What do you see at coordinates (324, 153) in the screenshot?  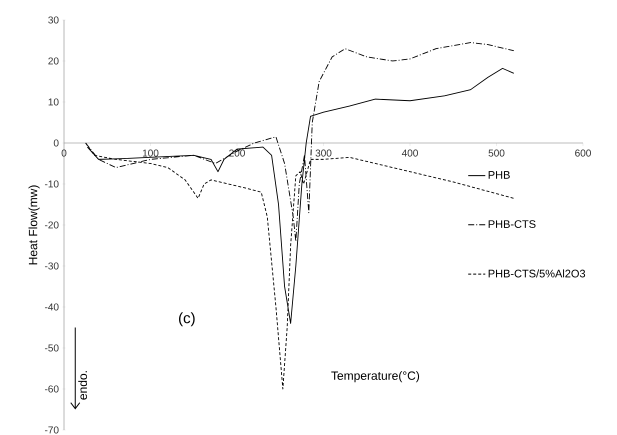 I see `x-tick-label: 300` at bounding box center [324, 153].